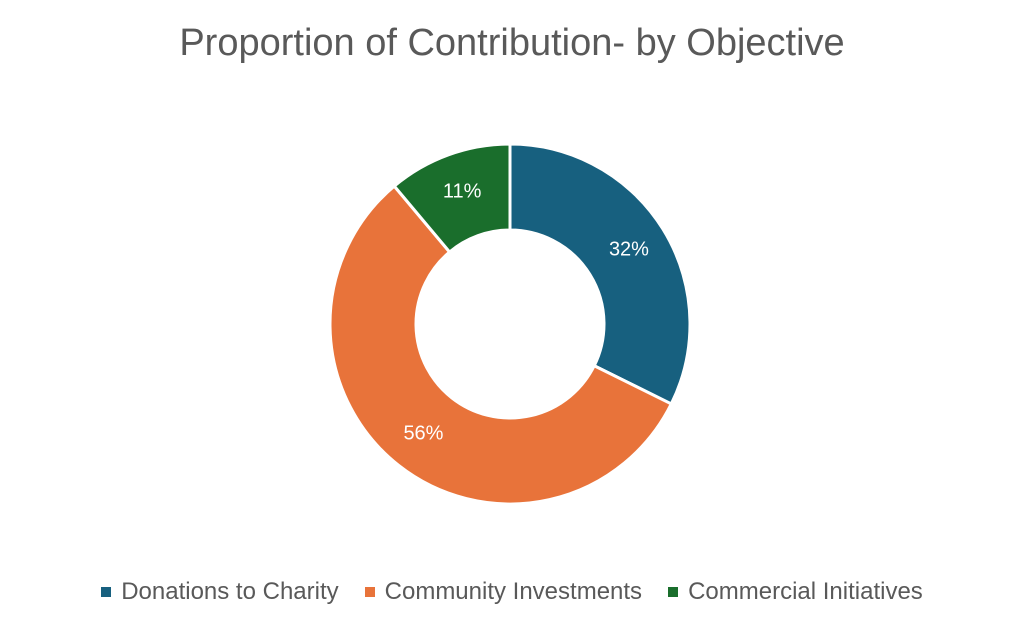  Describe the element at coordinates (369, 592) in the screenshot. I see `legend-swatch-community` at that location.